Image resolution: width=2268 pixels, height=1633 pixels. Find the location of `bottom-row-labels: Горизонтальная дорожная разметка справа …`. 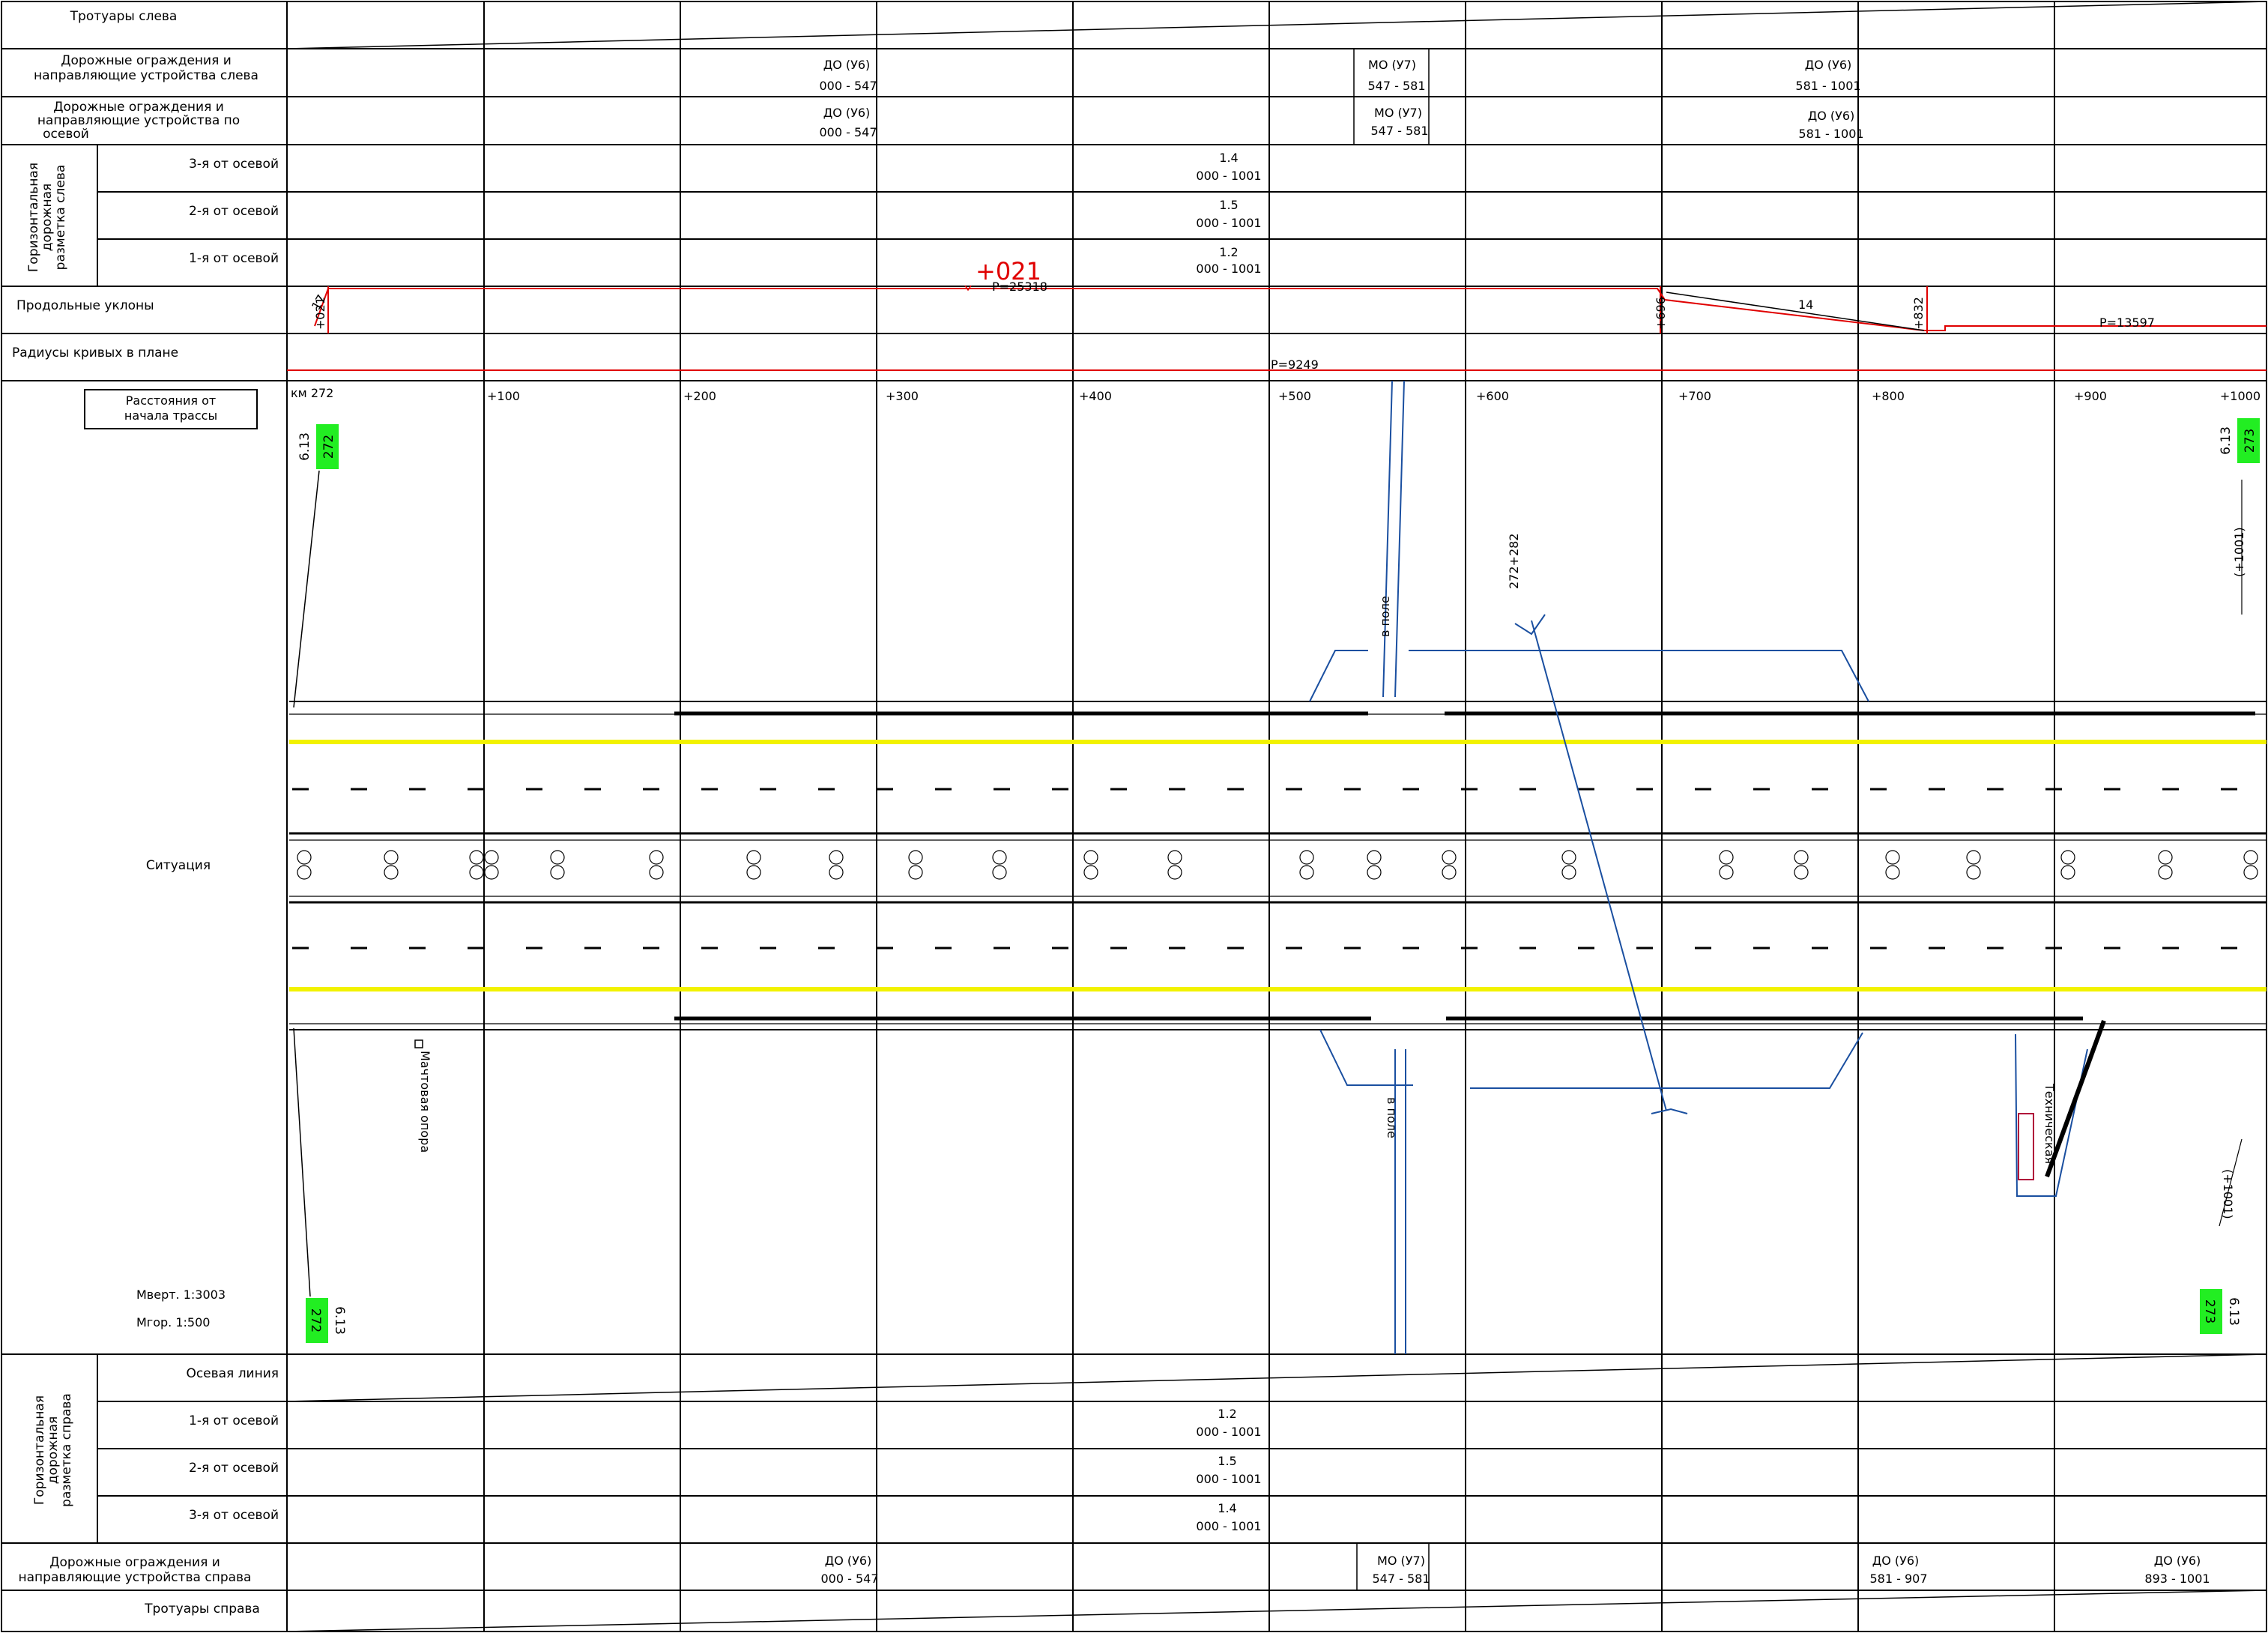

bottom-row-labels: Горизонтальная дорожная разметка справа … is located at coordinates (149, 1491).